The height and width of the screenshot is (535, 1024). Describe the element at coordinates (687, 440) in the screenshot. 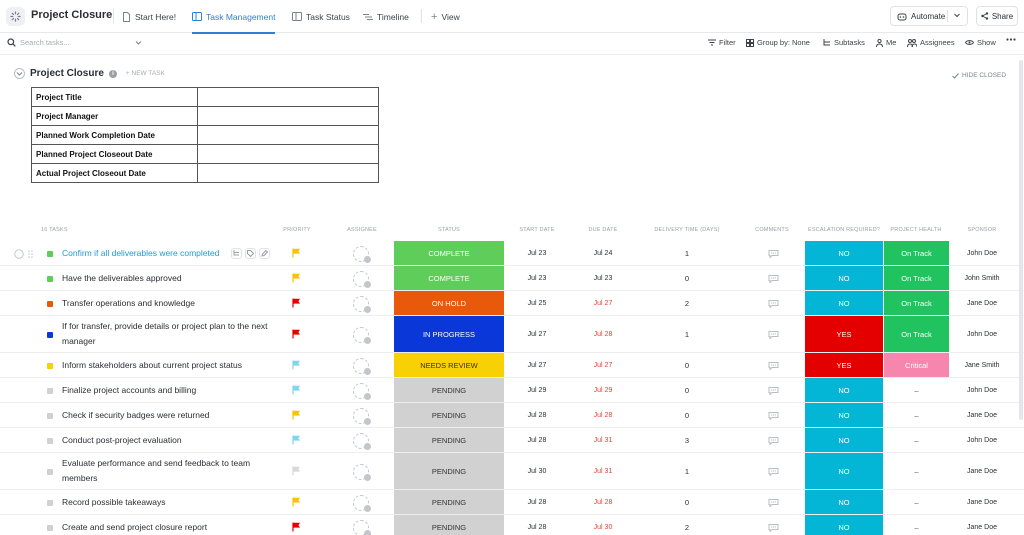

I see `delivery-time: 3` at that location.